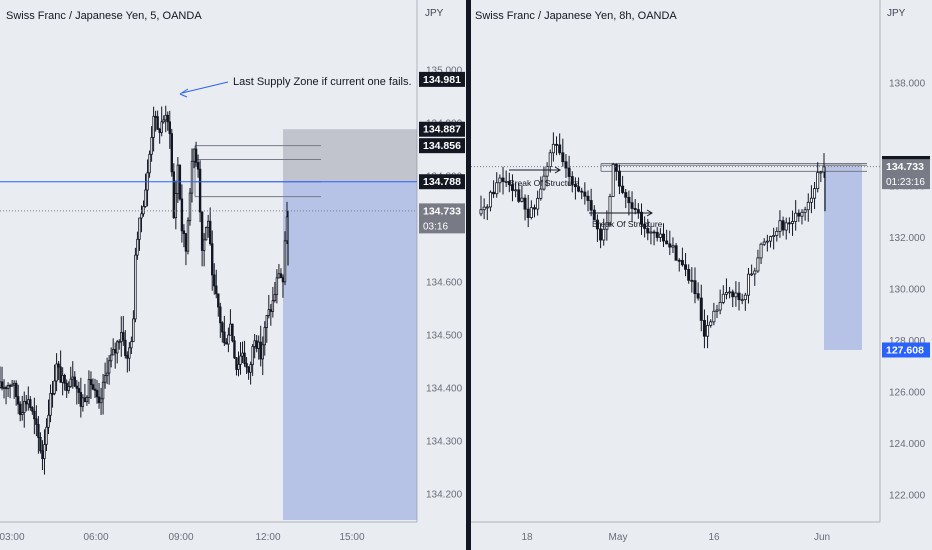 This screenshot has height=550, width=932. What do you see at coordinates (907, 392) in the screenshot?
I see `y-tick-label: 126.000` at bounding box center [907, 392].